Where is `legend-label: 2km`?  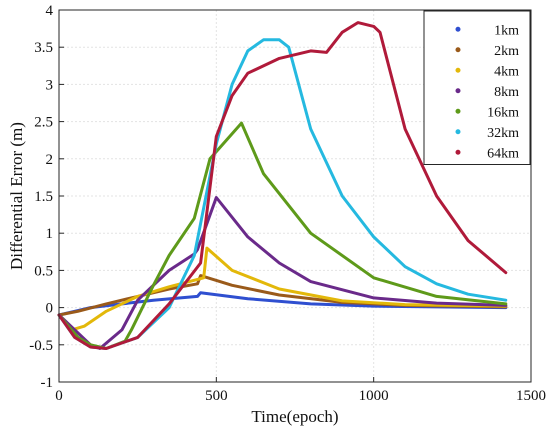
legend-label: 2km is located at coordinates (506, 51).